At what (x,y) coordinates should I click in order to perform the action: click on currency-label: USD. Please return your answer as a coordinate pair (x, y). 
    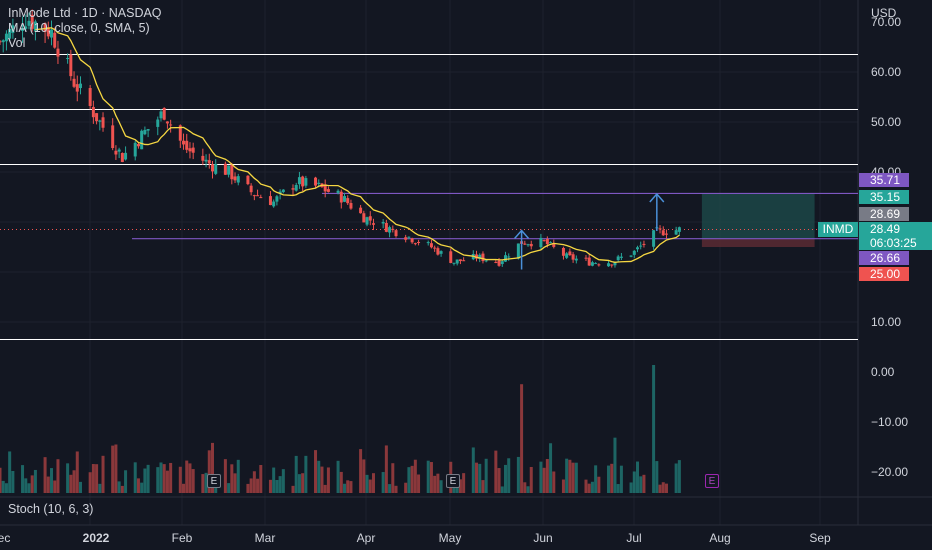
    Looking at the image, I should click on (884, 13).